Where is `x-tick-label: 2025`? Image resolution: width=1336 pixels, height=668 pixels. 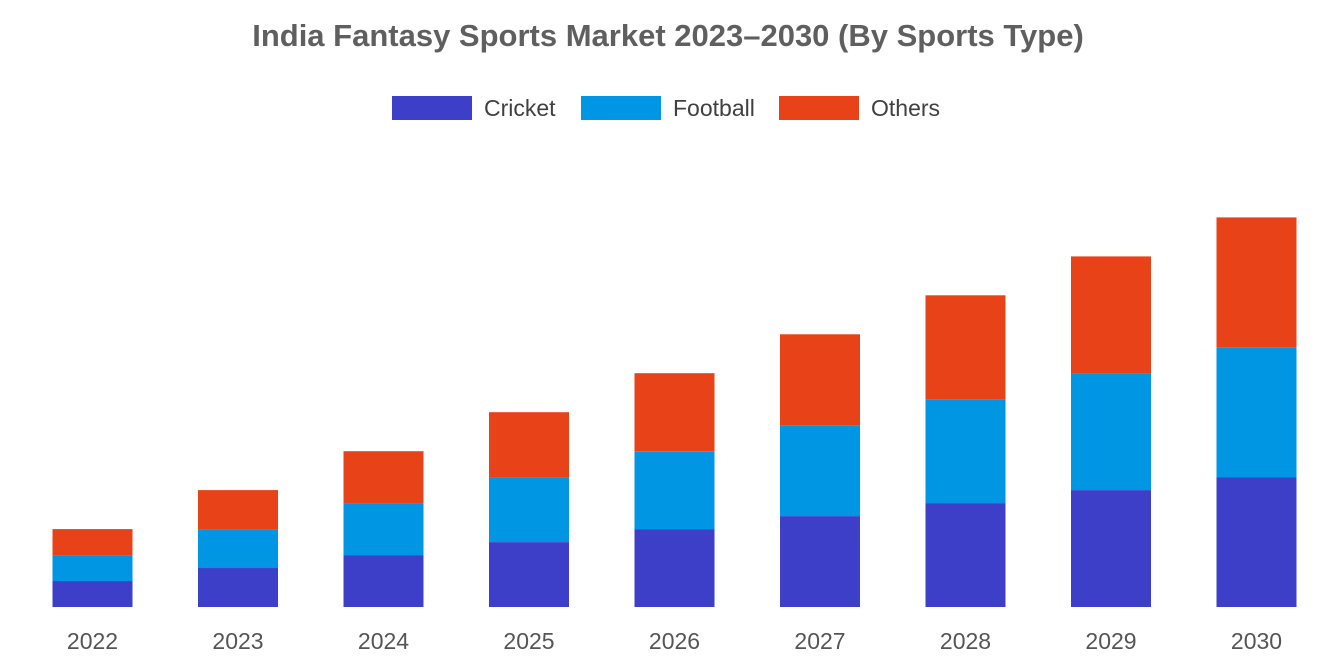 x-tick-label: 2025 is located at coordinates (528, 641).